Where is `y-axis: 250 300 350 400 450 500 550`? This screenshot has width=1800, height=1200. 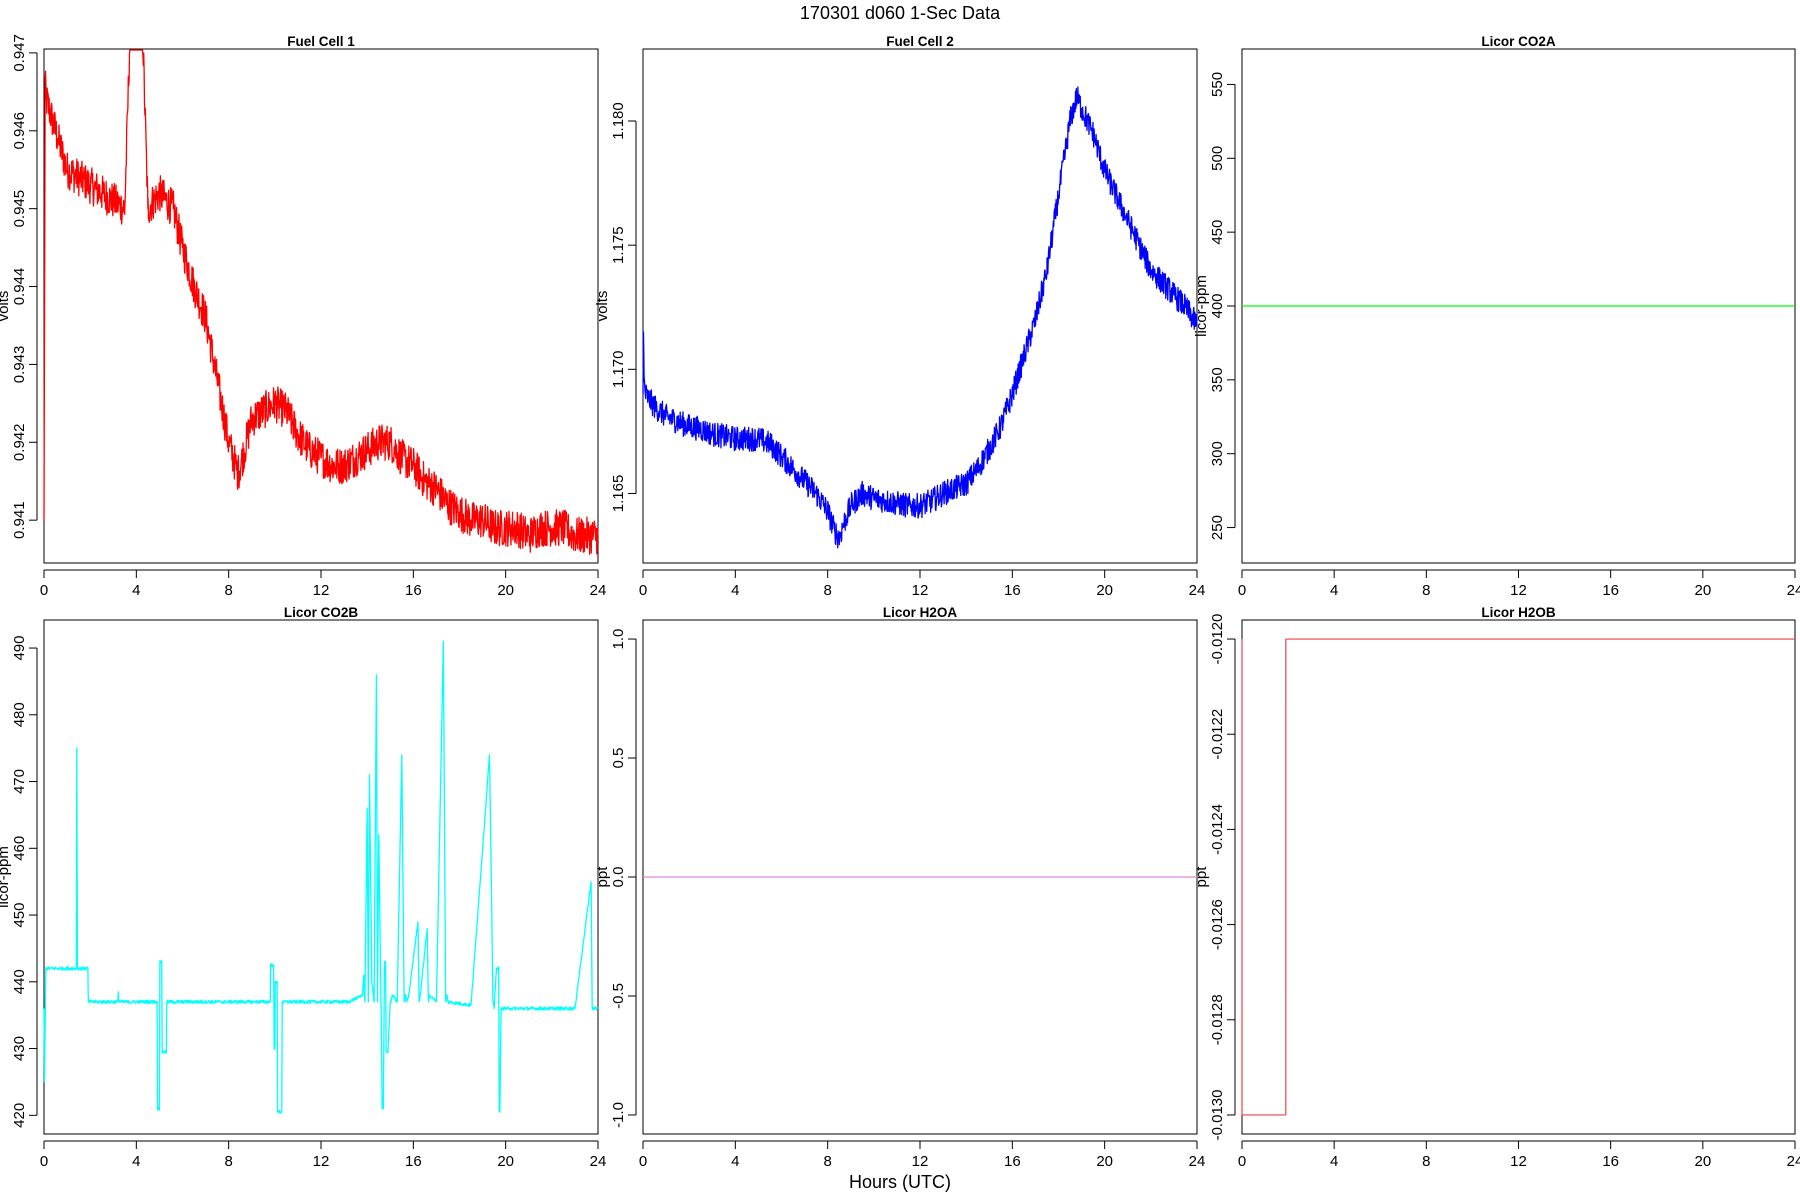
y-axis: 250 300 350 400 450 500 550 is located at coordinates (1222, 306).